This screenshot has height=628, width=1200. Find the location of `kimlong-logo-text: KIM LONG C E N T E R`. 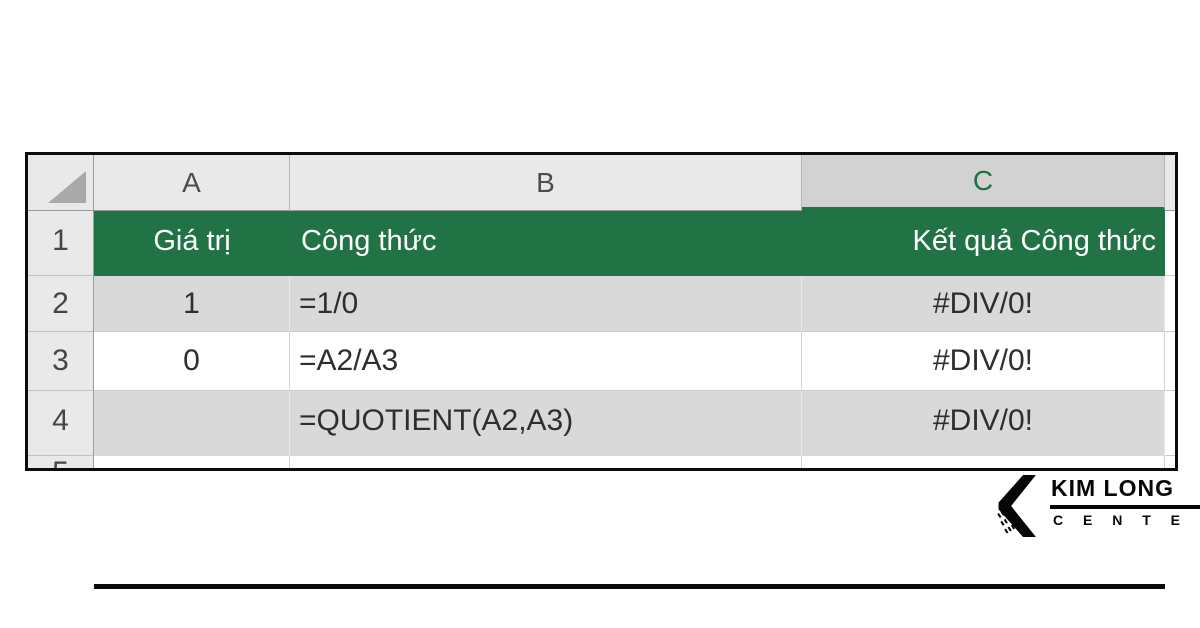

kimlong-logo-text: KIM LONG C E N T E R is located at coordinates (1125, 501).